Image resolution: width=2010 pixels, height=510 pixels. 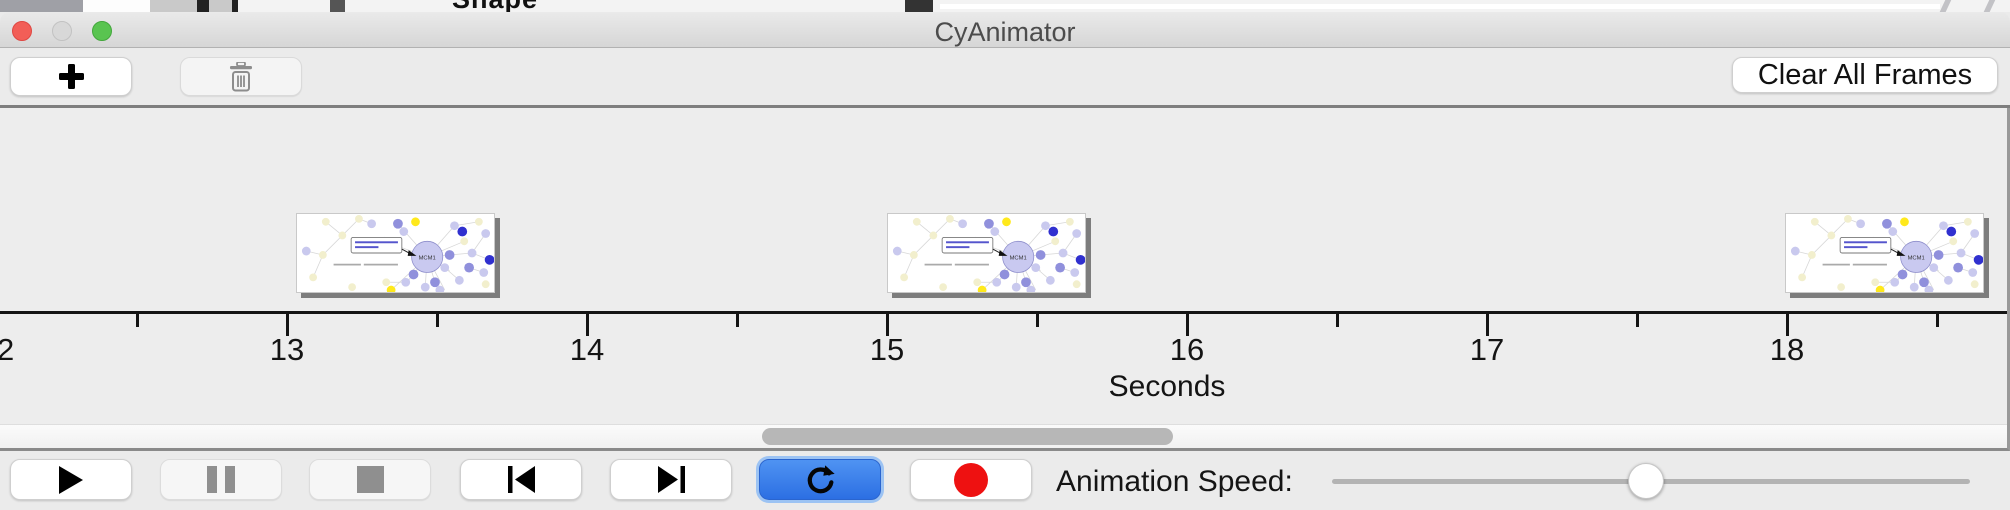 I want to click on skip-to-end-button, so click(x=671, y=479).